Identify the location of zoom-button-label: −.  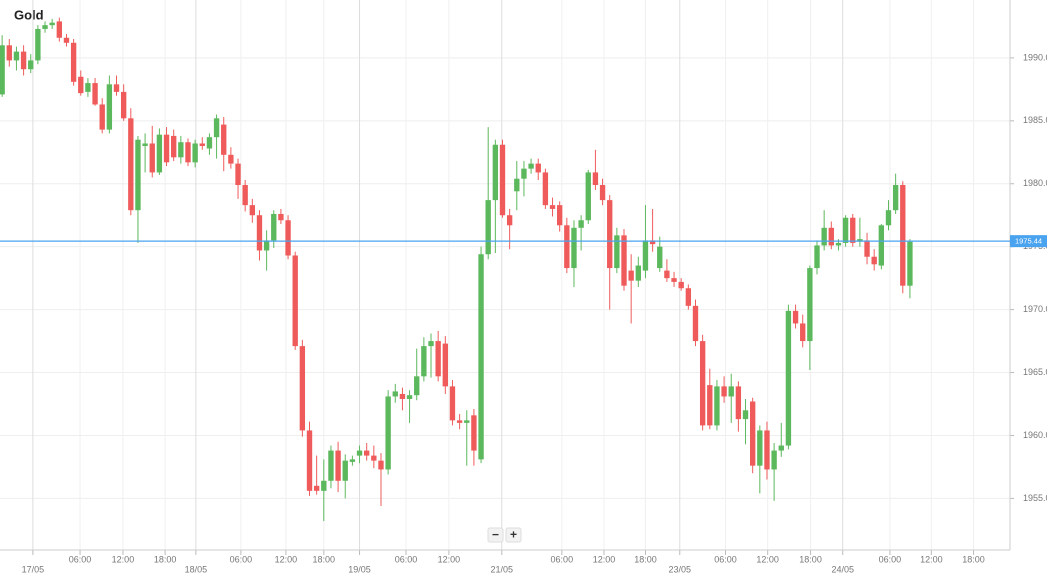
(495, 535).